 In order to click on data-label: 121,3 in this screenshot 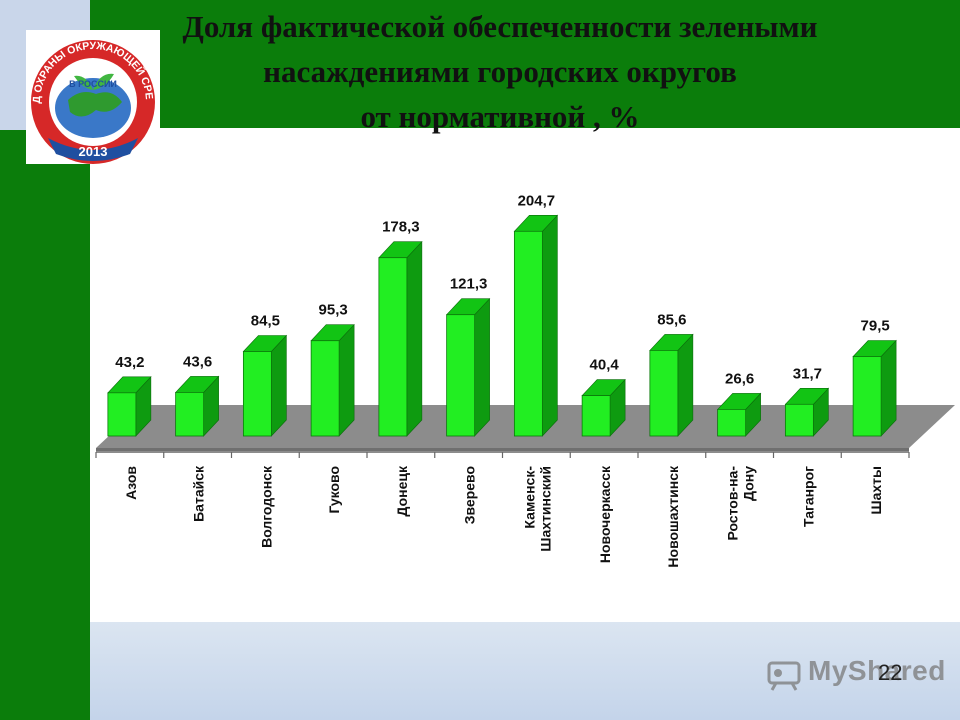, I will do `click(469, 284)`.